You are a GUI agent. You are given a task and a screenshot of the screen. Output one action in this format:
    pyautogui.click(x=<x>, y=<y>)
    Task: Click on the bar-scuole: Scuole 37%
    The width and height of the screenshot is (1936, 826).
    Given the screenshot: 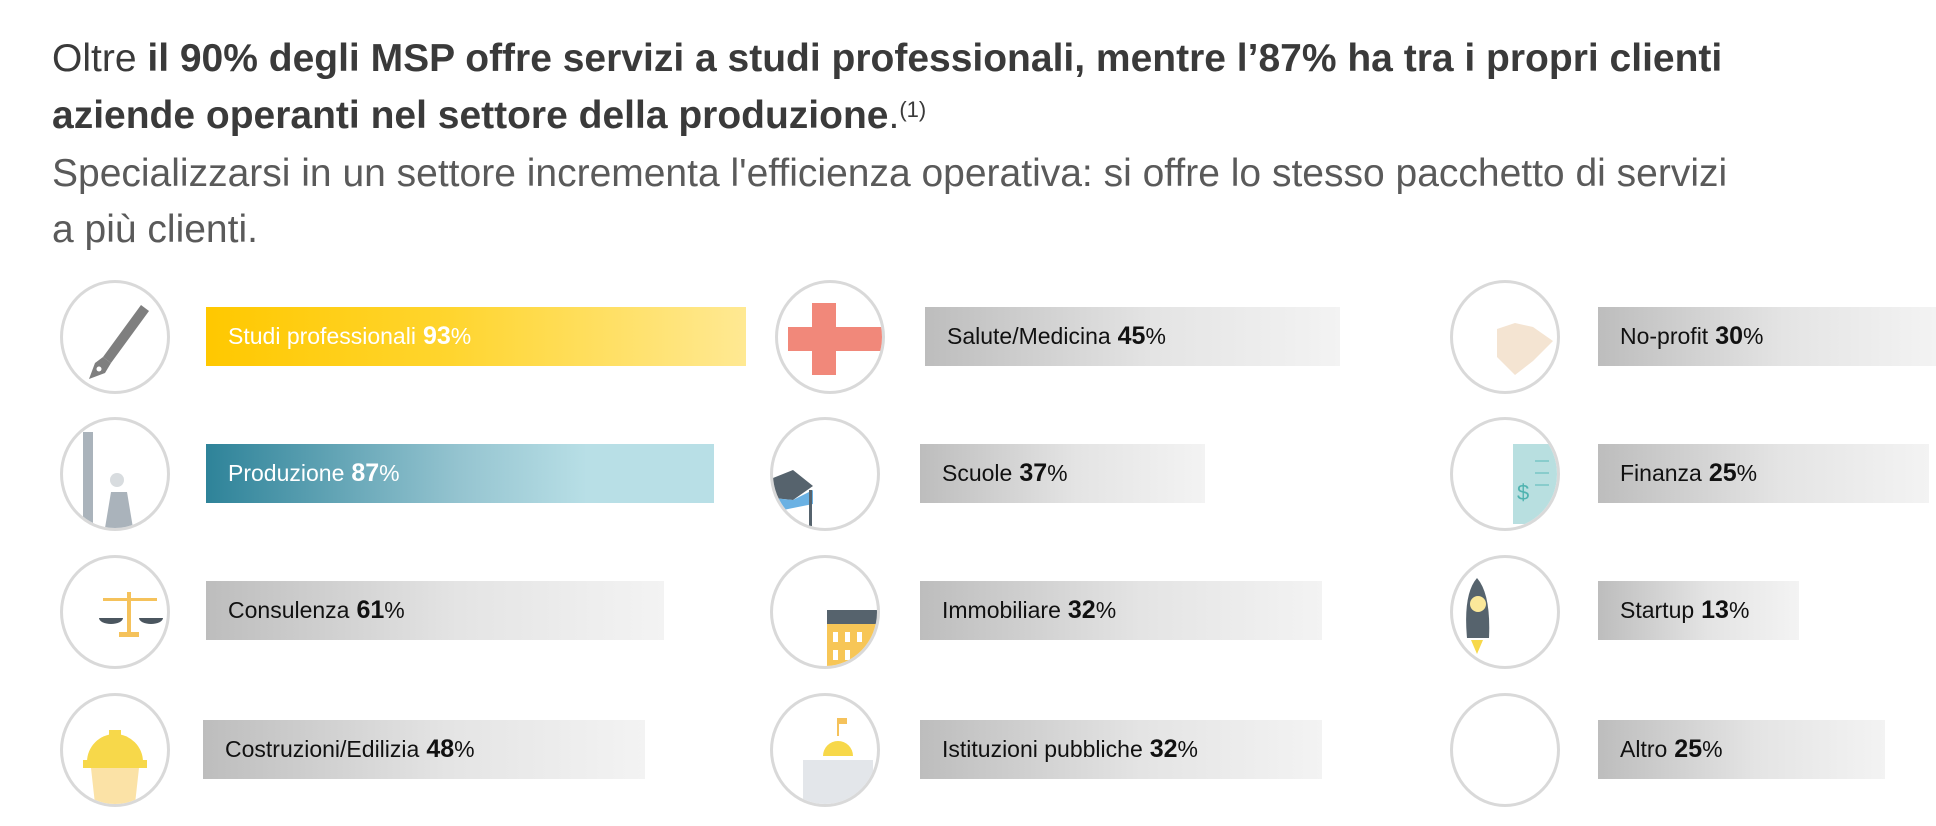 What is the action you would take?
    pyautogui.click(x=1062, y=473)
    